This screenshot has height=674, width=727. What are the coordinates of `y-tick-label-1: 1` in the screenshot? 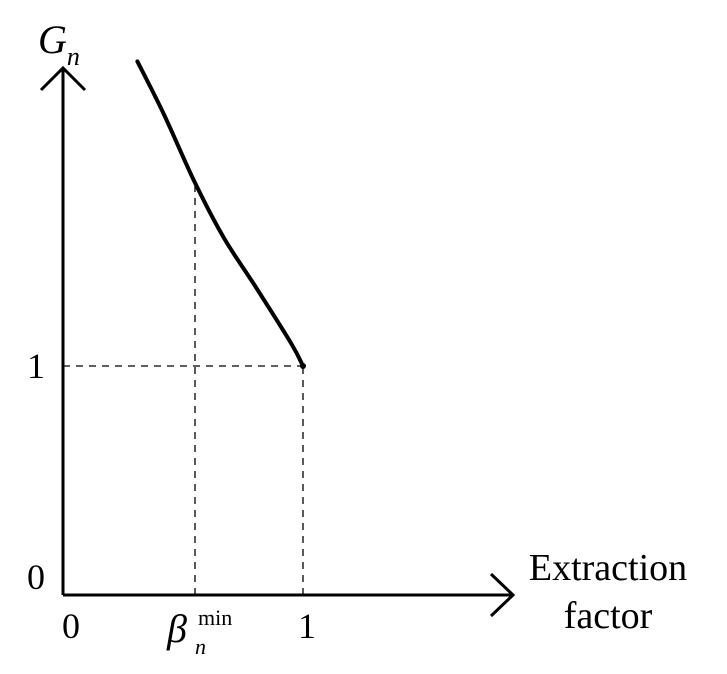 It's located at (36, 366).